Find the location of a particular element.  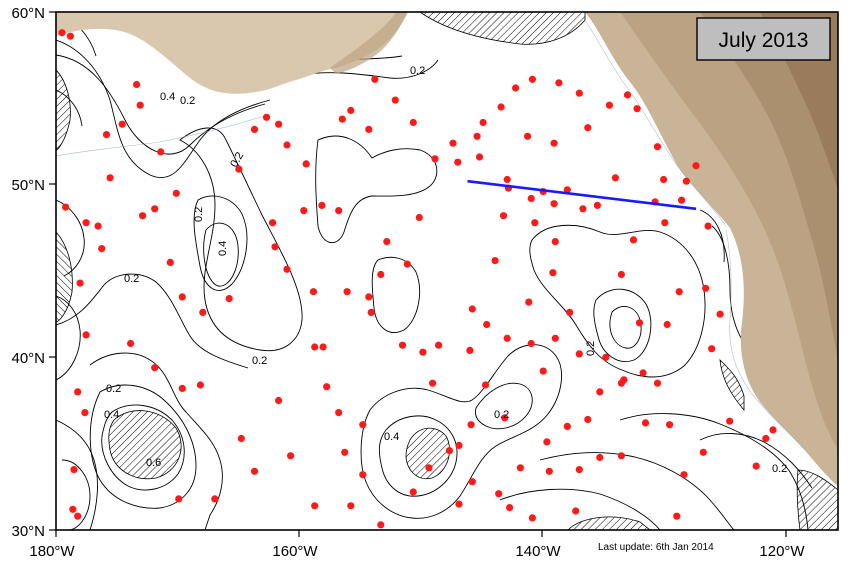

x-tick-label: 160°W is located at coordinates (295, 551).